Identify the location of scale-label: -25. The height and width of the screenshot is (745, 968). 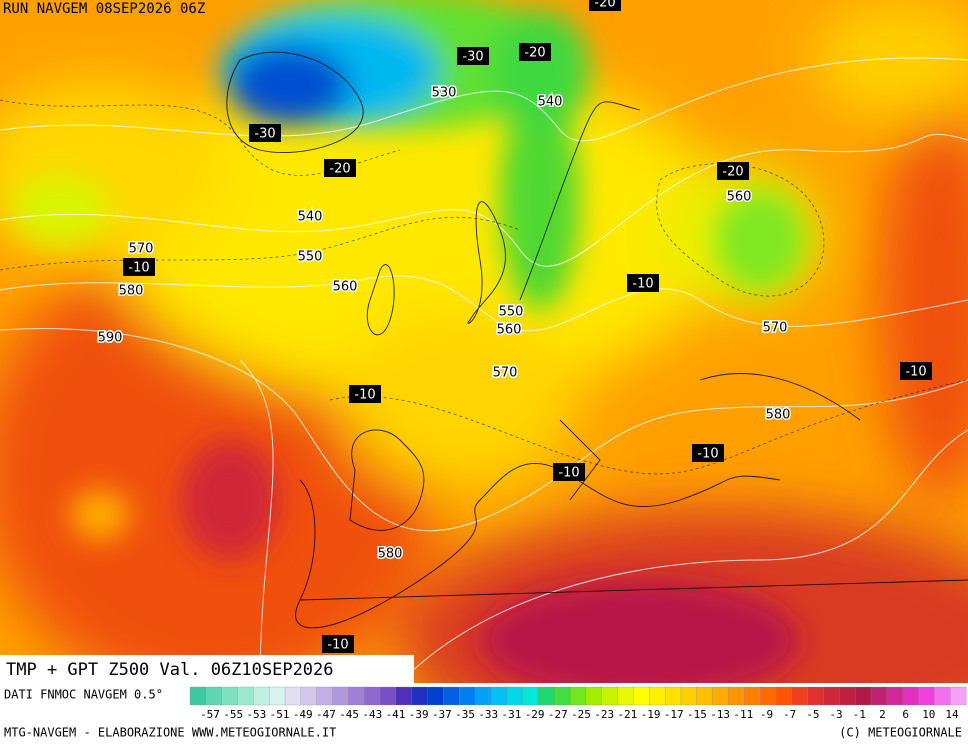
(581, 714).